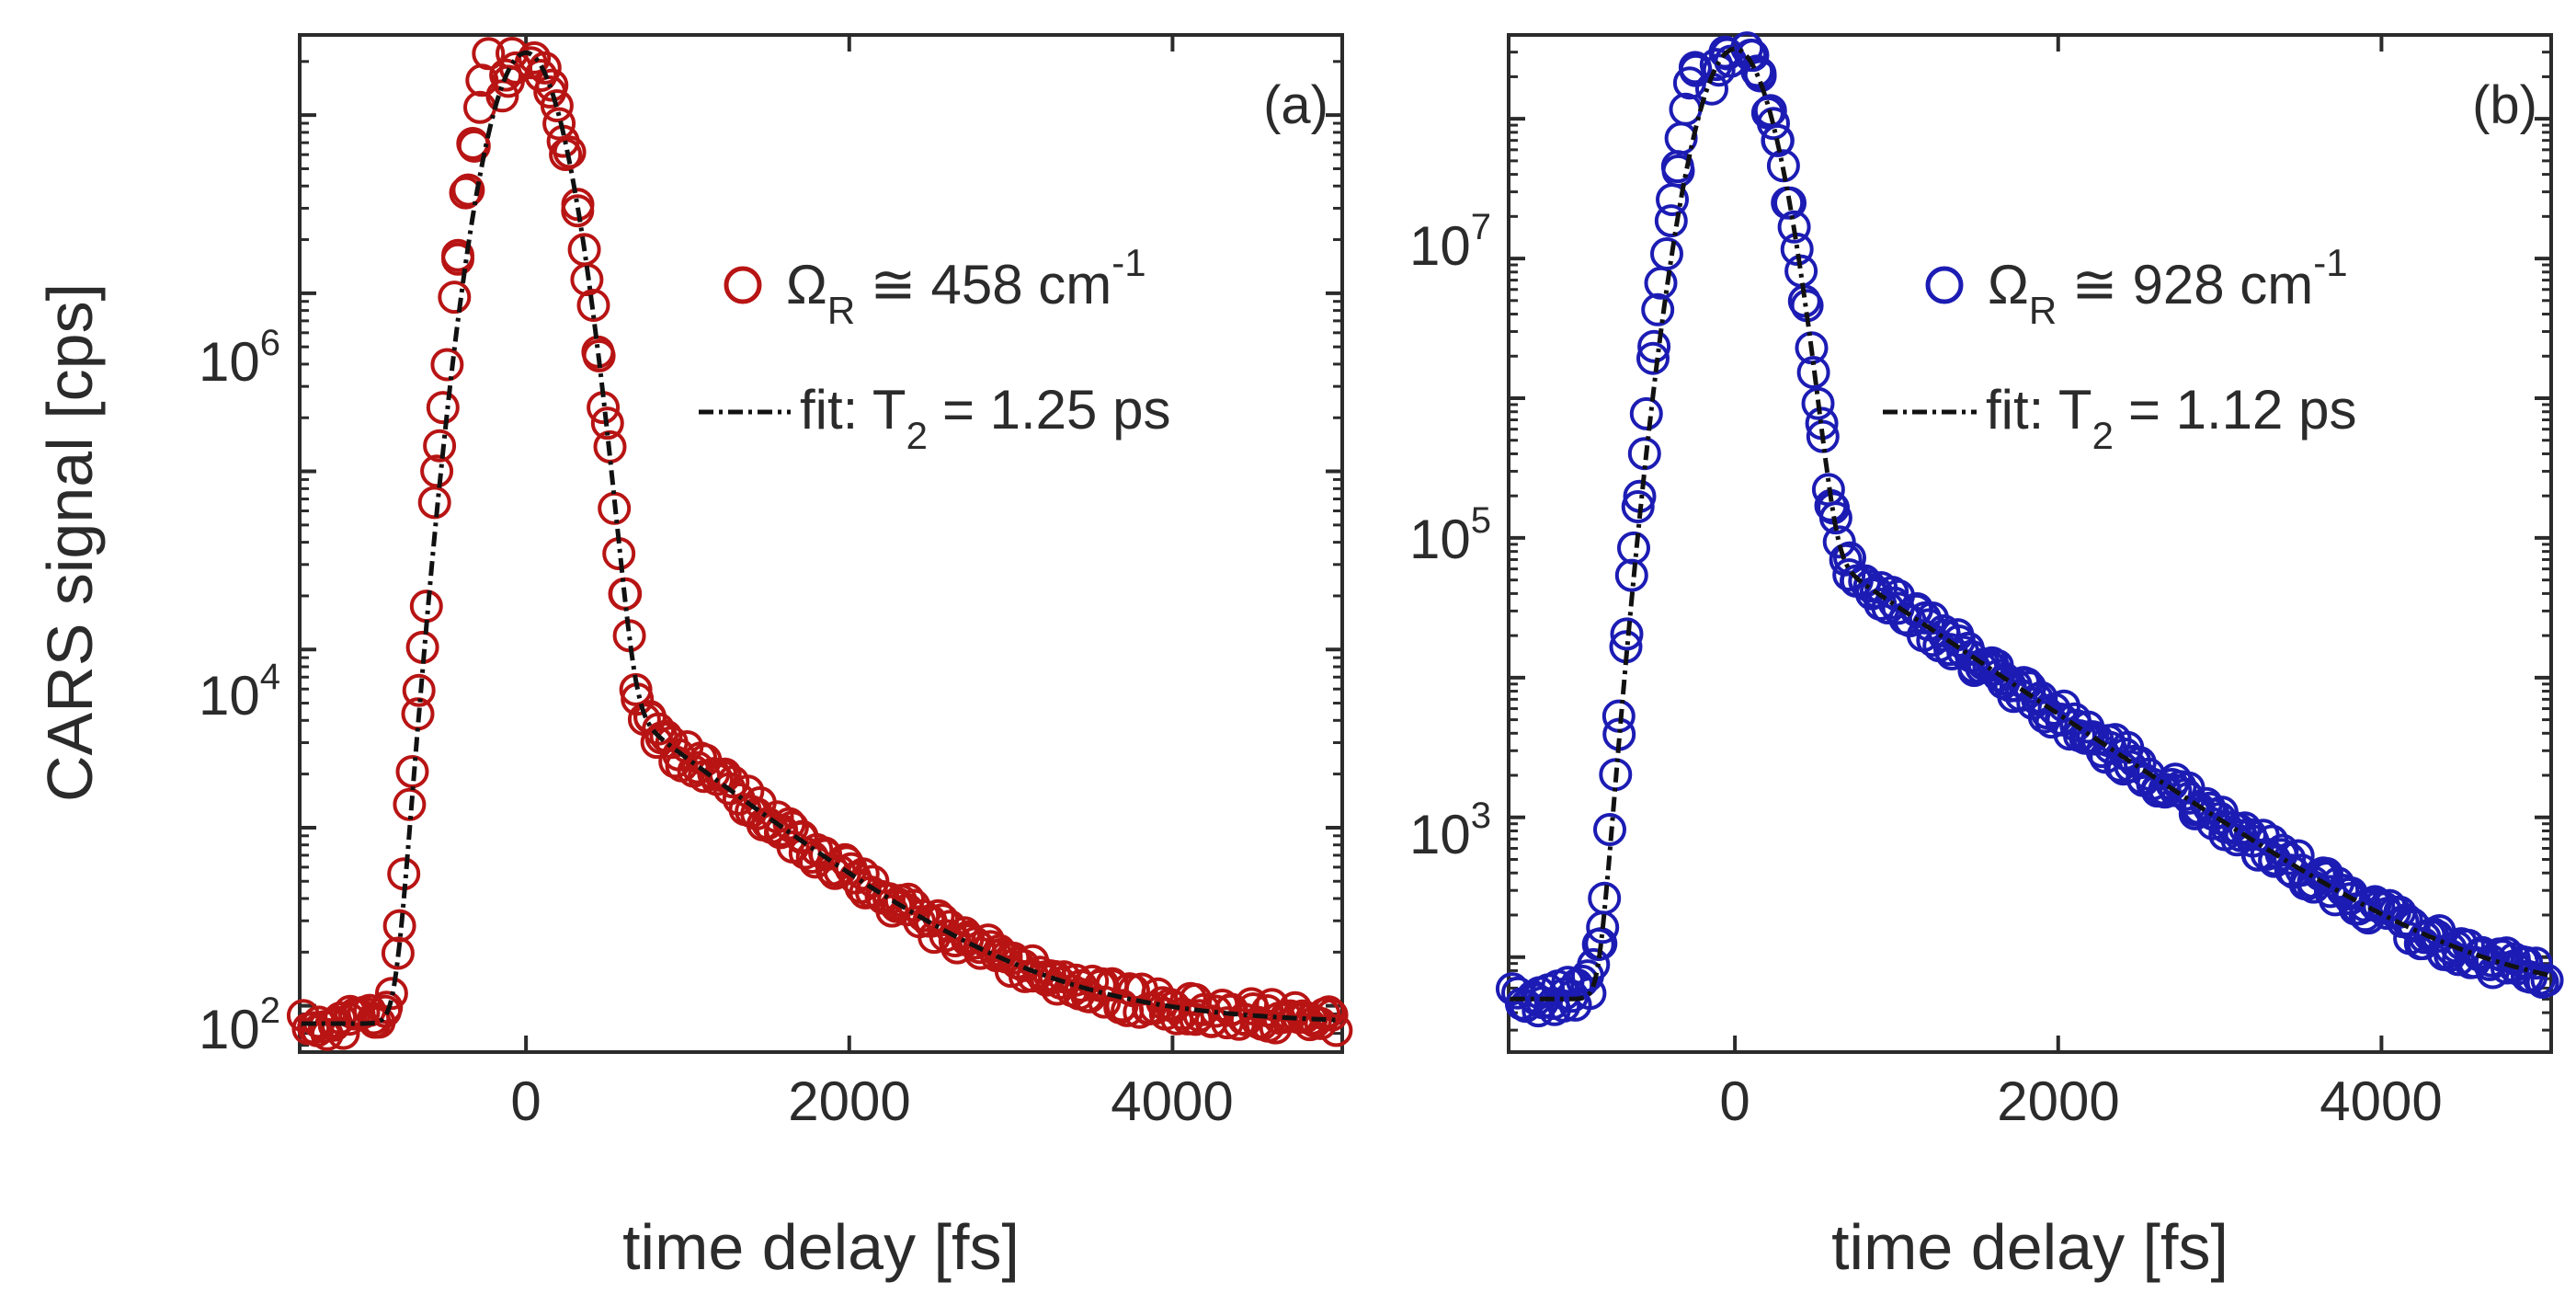 This screenshot has width=2576, height=1305. What do you see at coordinates (934, 349) in the screenshot?
I see `panel-a-legend: ΩR ≅ 458 cm-1 fit: T2 = 1.25 ps` at bounding box center [934, 349].